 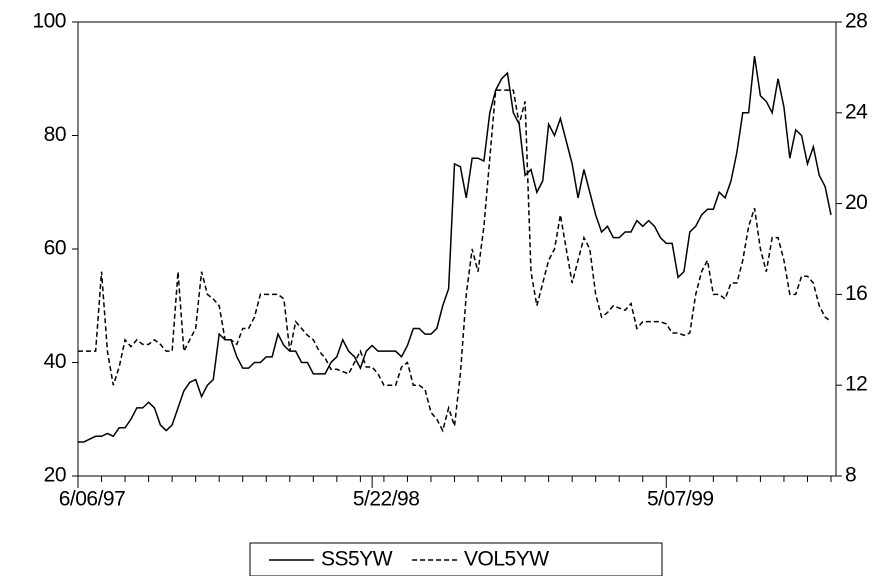 I want to click on legend: SS5YW VOL5YW, so click(x=456, y=559).